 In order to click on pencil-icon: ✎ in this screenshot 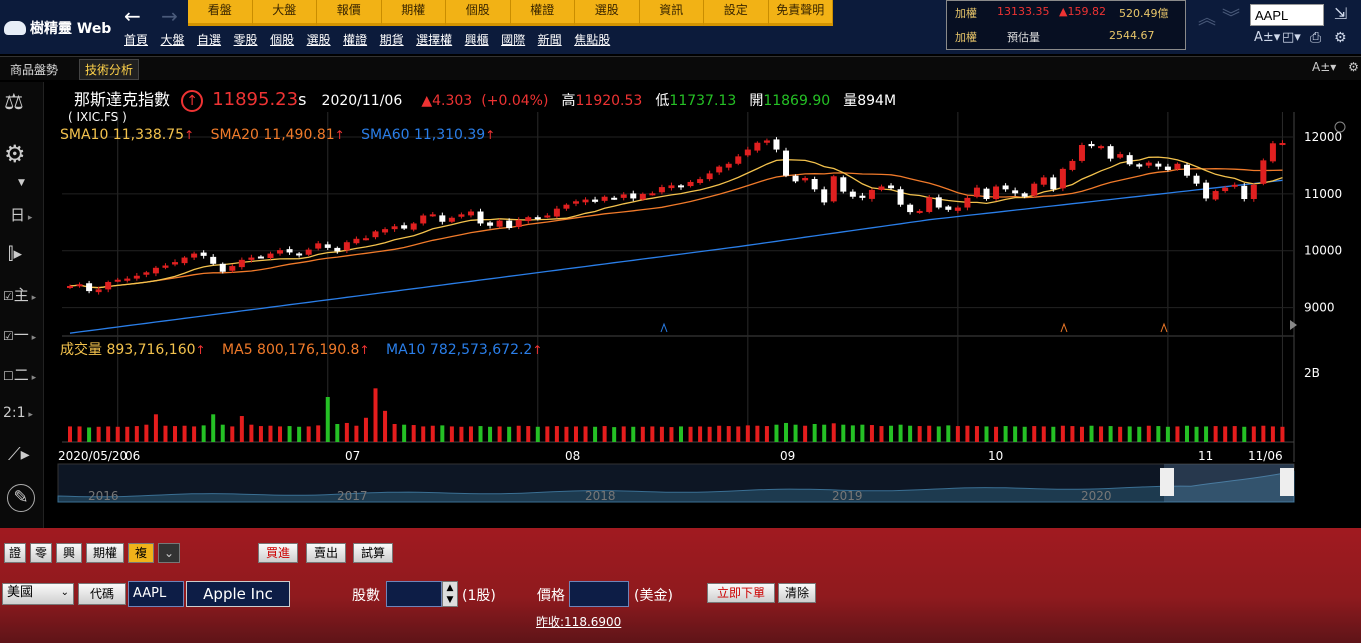, I will do `click(21, 498)`.